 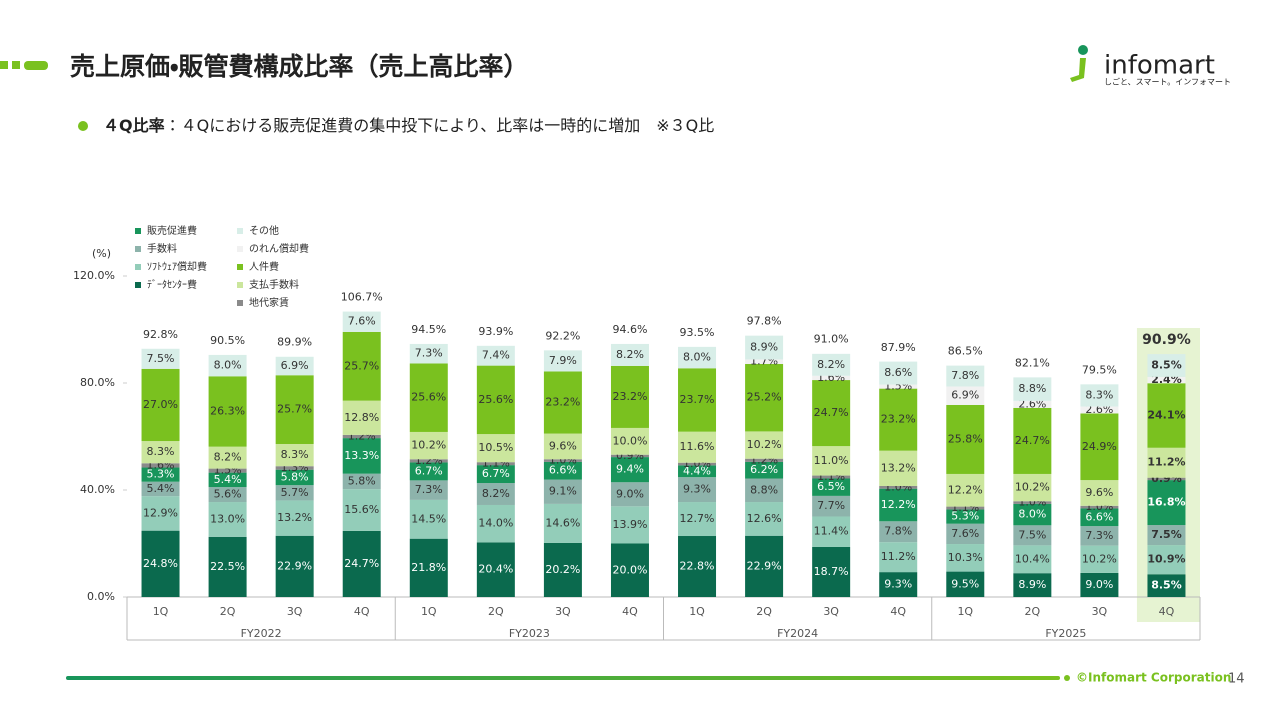 What do you see at coordinates (697, 489) in the screenshot?
I see `data-label: 9.3%` at bounding box center [697, 489].